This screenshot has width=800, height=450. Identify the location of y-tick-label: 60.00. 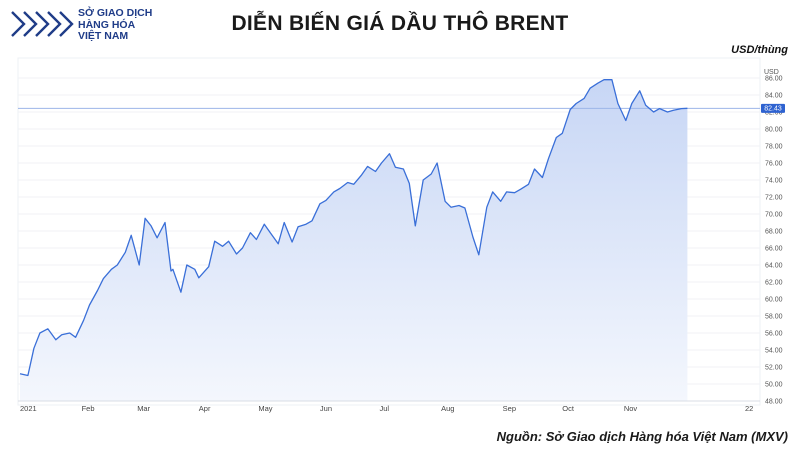
(774, 300).